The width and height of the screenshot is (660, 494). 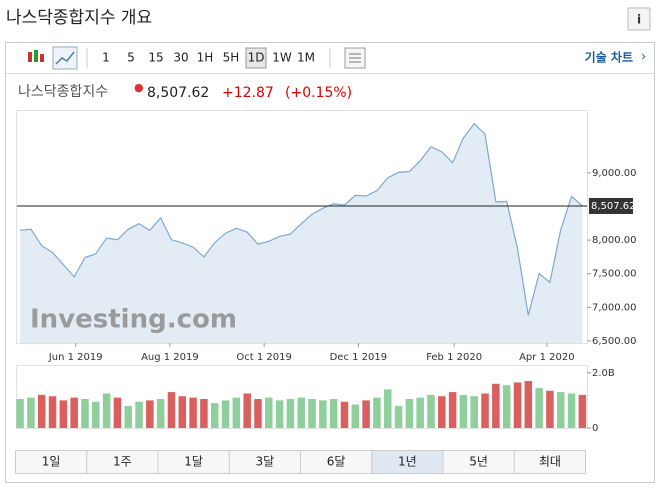 I want to click on interval-active, so click(x=256, y=58).